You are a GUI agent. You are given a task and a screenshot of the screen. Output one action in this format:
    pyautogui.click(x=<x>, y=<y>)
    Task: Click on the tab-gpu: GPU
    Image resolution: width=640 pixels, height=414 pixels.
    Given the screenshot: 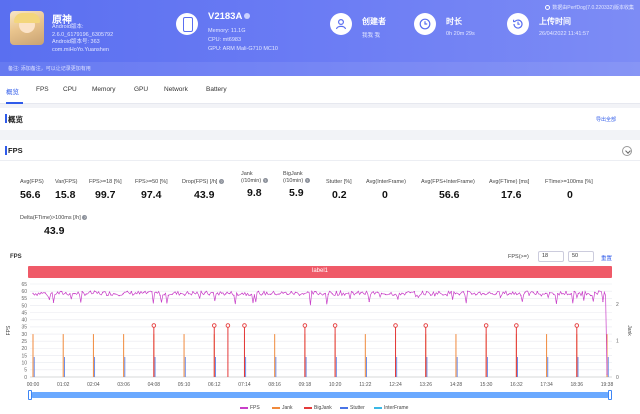 What is the action you would take?
    pyautogui.click(x=141, y=89)
    